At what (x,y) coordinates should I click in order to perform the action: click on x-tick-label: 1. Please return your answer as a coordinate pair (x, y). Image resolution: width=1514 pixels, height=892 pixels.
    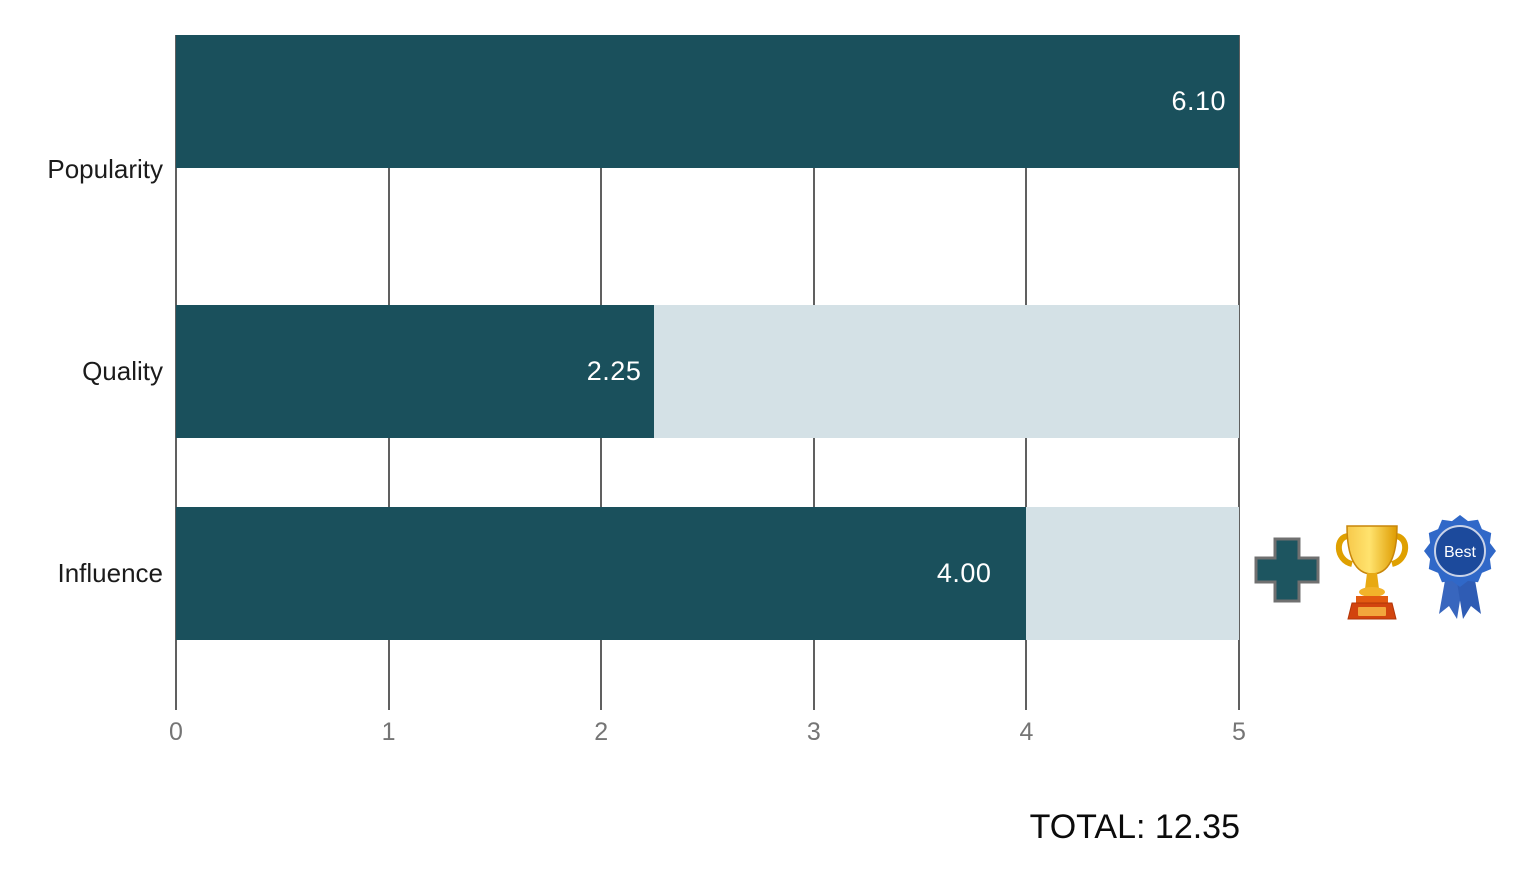
    Looking at the image, I should click on (388, 732).